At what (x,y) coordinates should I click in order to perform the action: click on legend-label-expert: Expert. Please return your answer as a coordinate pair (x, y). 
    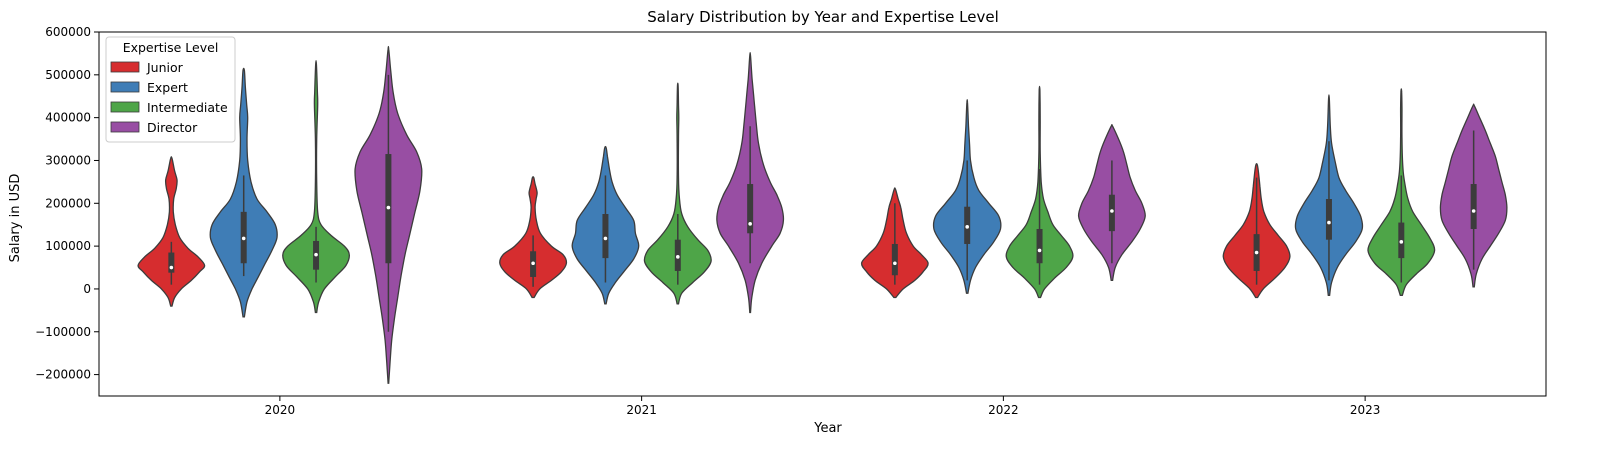
    Looking at the image, I should click on (167, 87).